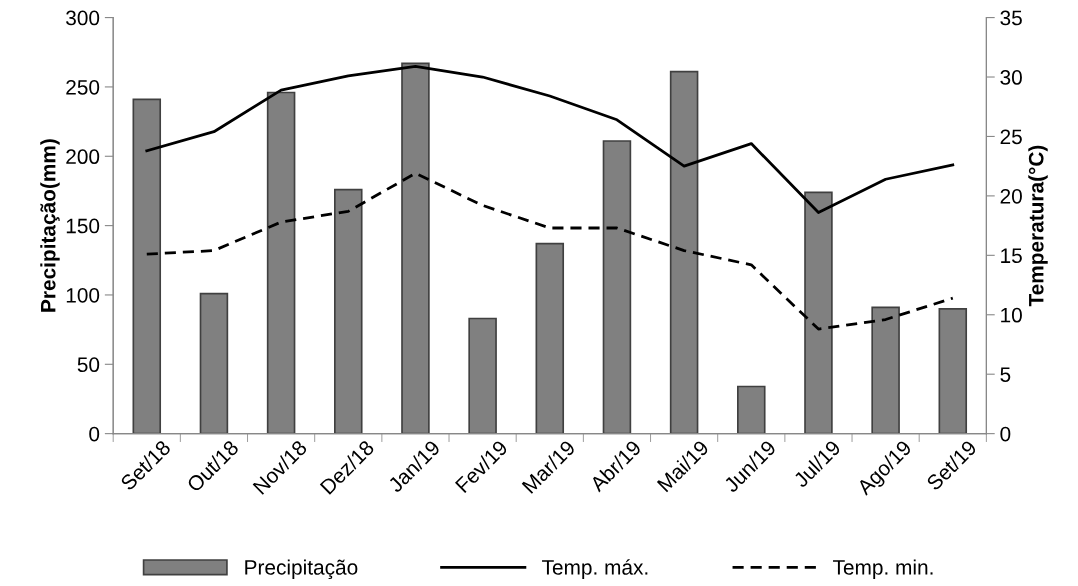 This screenshot has width=1078, height=586. Describe the element at coordinates (83, 18) in the screenshot. I see `y-tick-label: 300` at that location.